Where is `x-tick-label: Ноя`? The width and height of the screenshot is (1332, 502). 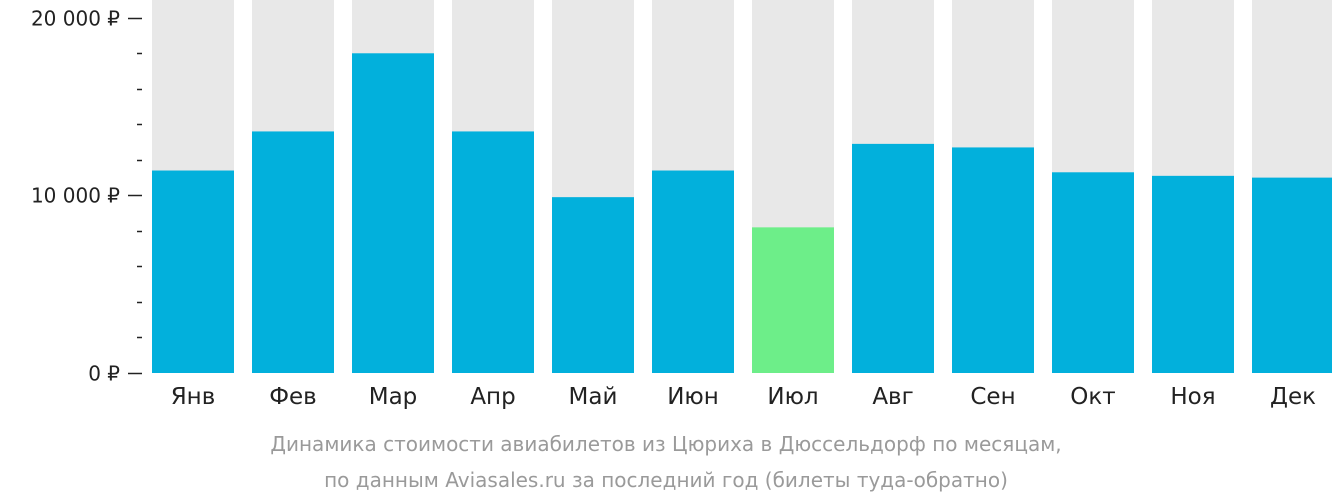
x-tick-label: Ноя is located at coordinates (1192, 397).